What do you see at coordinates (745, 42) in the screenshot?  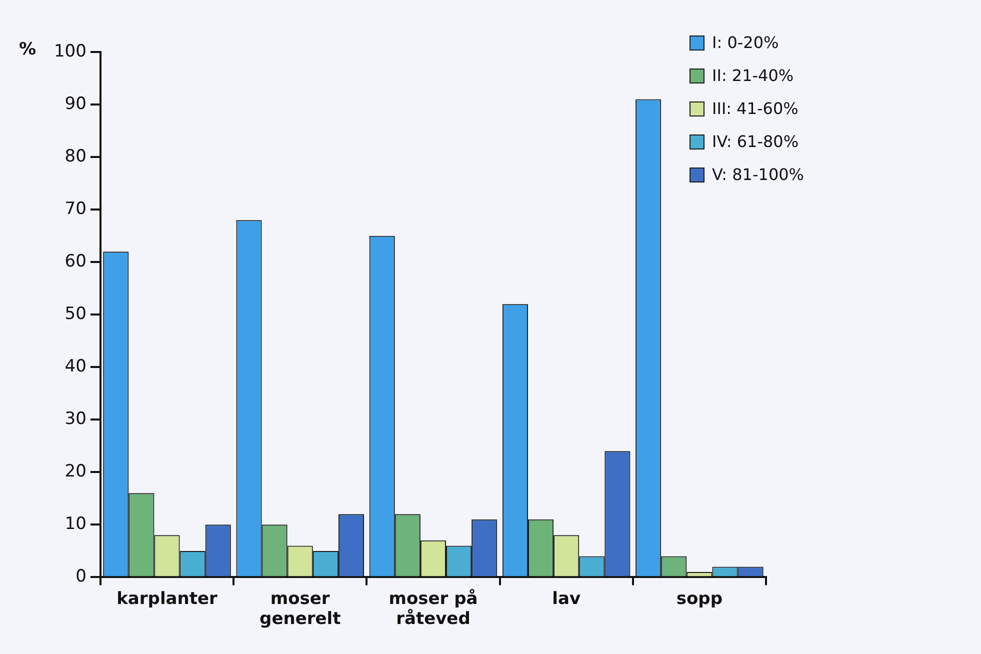 I see `legend-label: I: 0-20%` at bounding box center [745, 42].